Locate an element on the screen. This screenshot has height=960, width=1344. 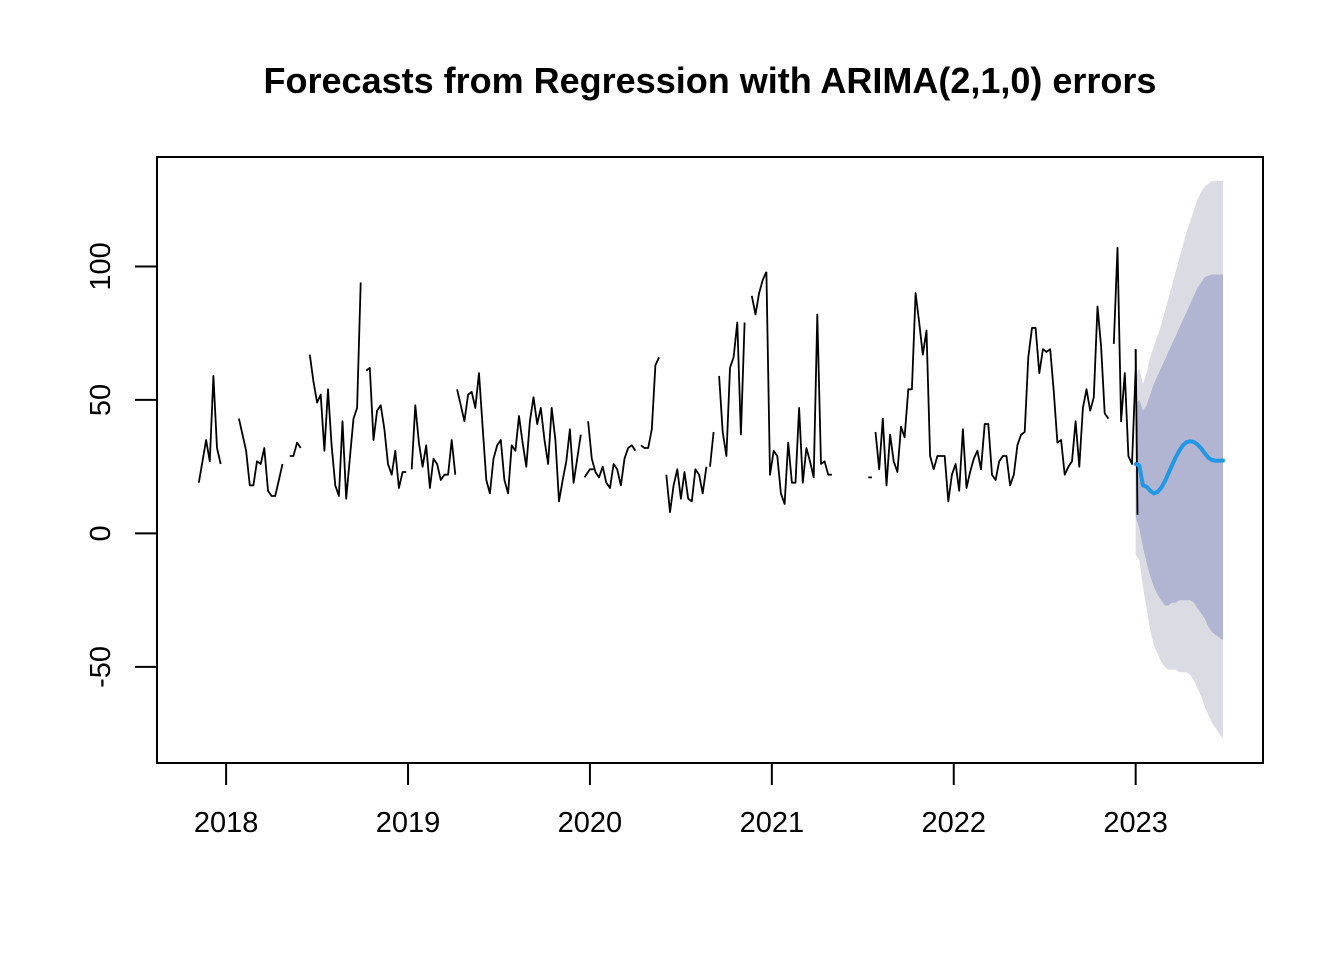
y-tick-label: 50 is located at coordinates (101, 400).